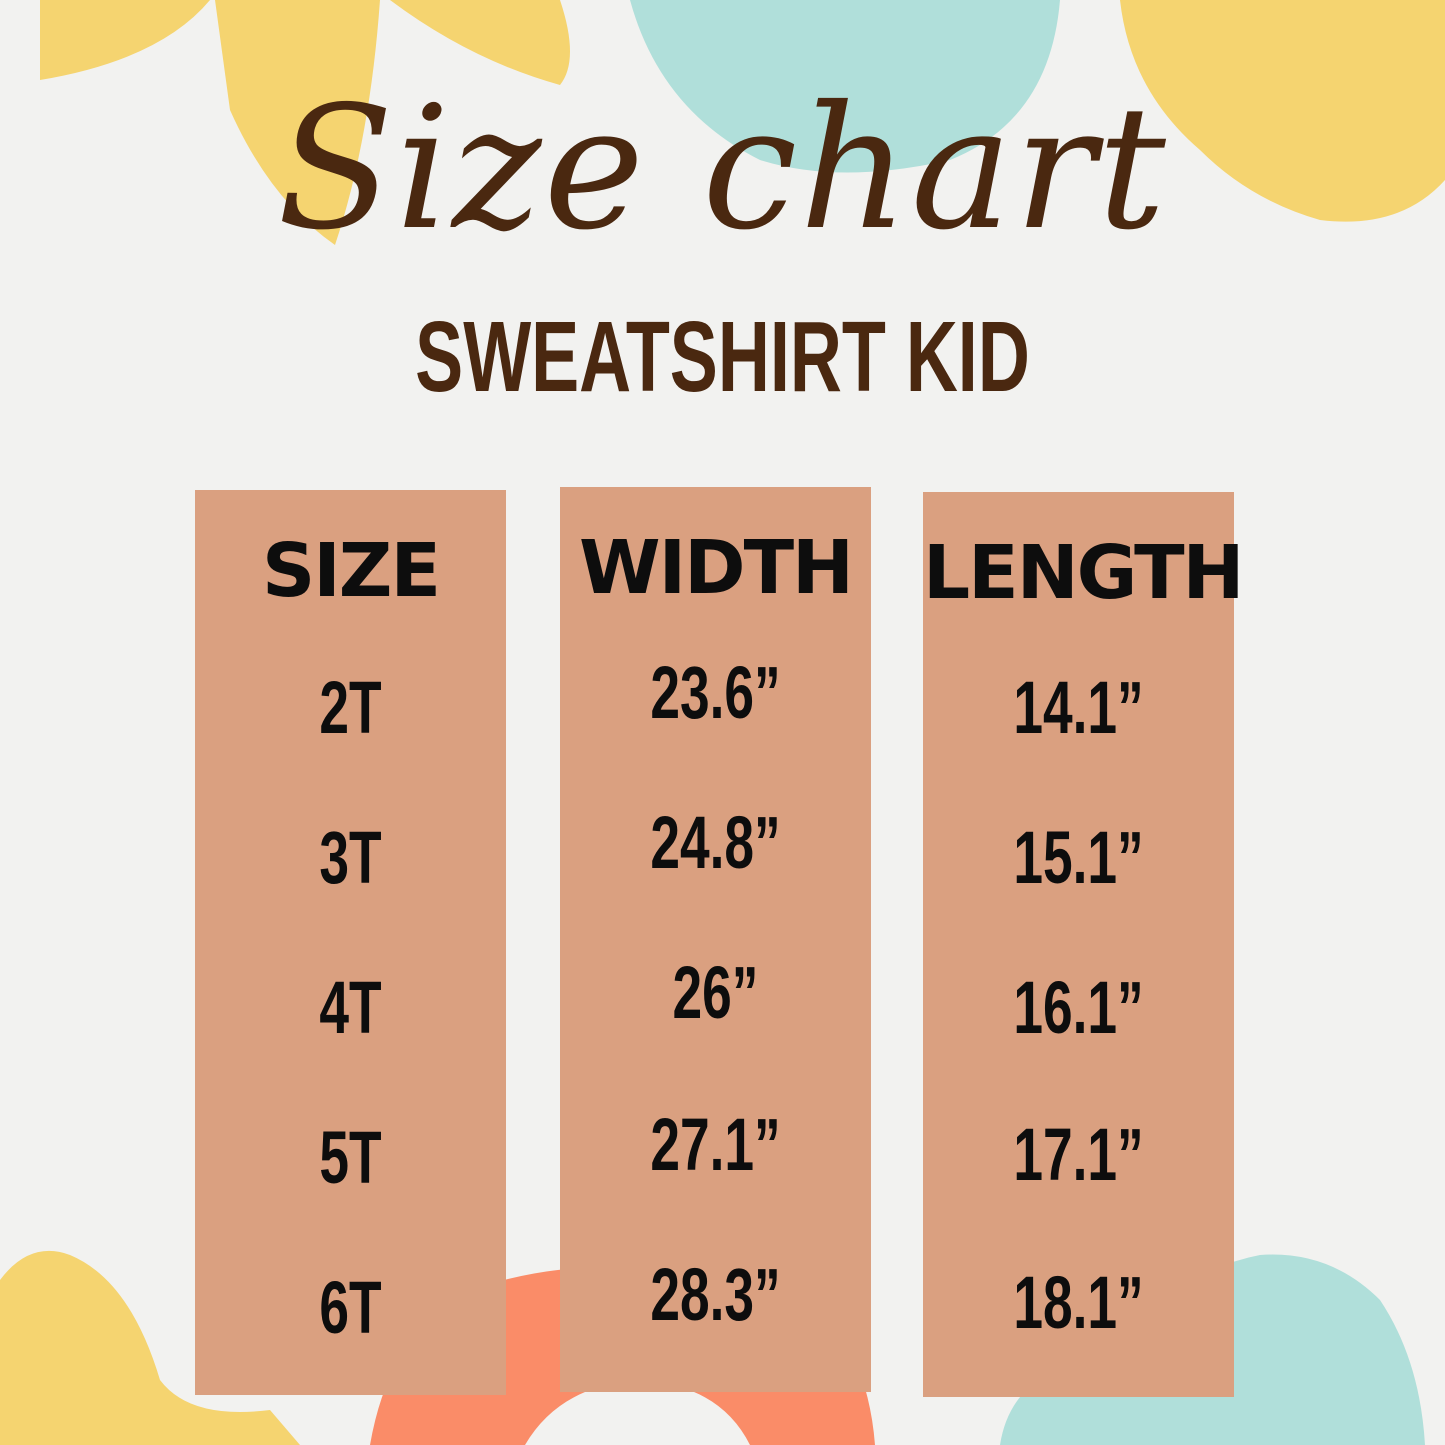 This screenshot has width=1445, height=1445. I want to click on table-cell: 6T, so click(350, 1307).